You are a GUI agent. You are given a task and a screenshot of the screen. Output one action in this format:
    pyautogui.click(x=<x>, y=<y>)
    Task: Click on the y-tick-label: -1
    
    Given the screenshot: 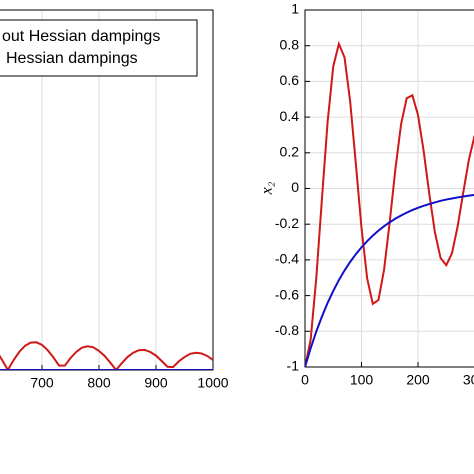 What is the action you would take?
    pyautogui.click(x=293, y=366)
    